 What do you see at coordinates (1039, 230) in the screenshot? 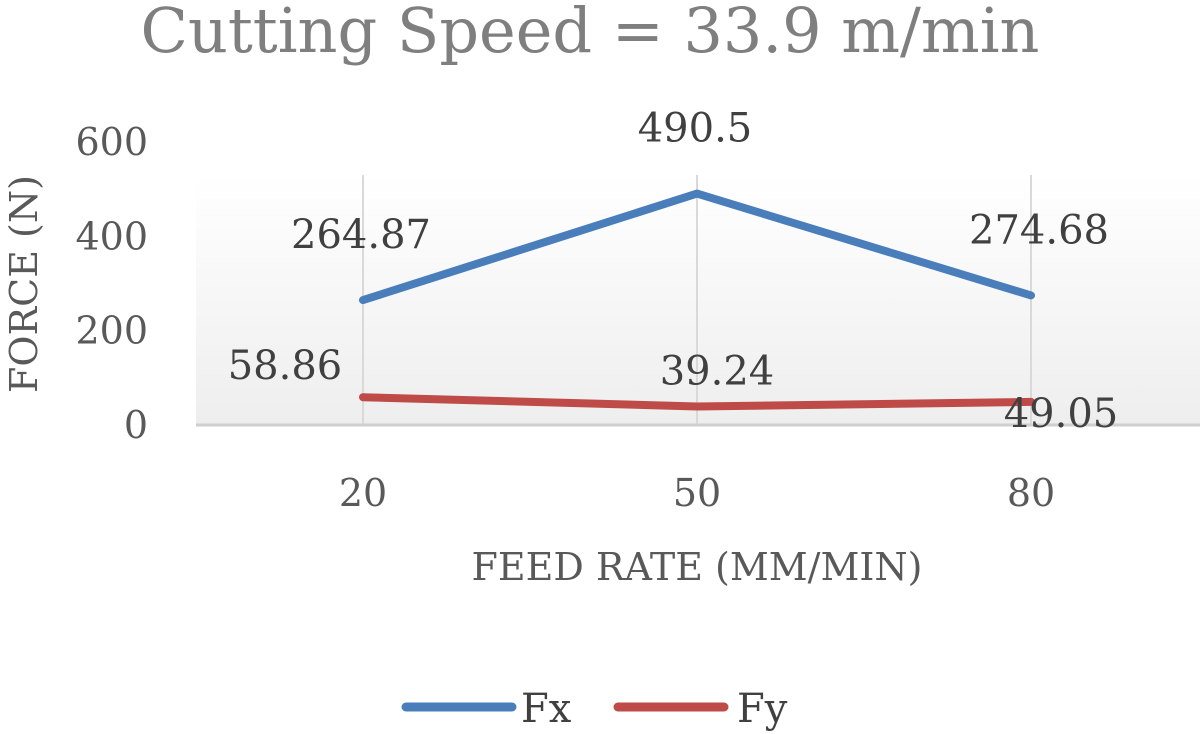
I see `data-label-fx-80: 274.68` at bounding box center [1039, 230].